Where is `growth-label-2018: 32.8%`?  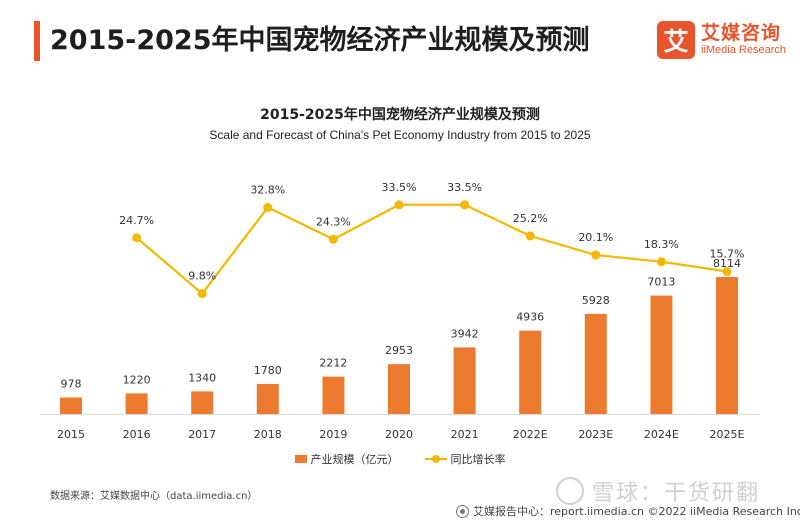
growth-label-2018: 32.8% is located at coordinates (267, 189).